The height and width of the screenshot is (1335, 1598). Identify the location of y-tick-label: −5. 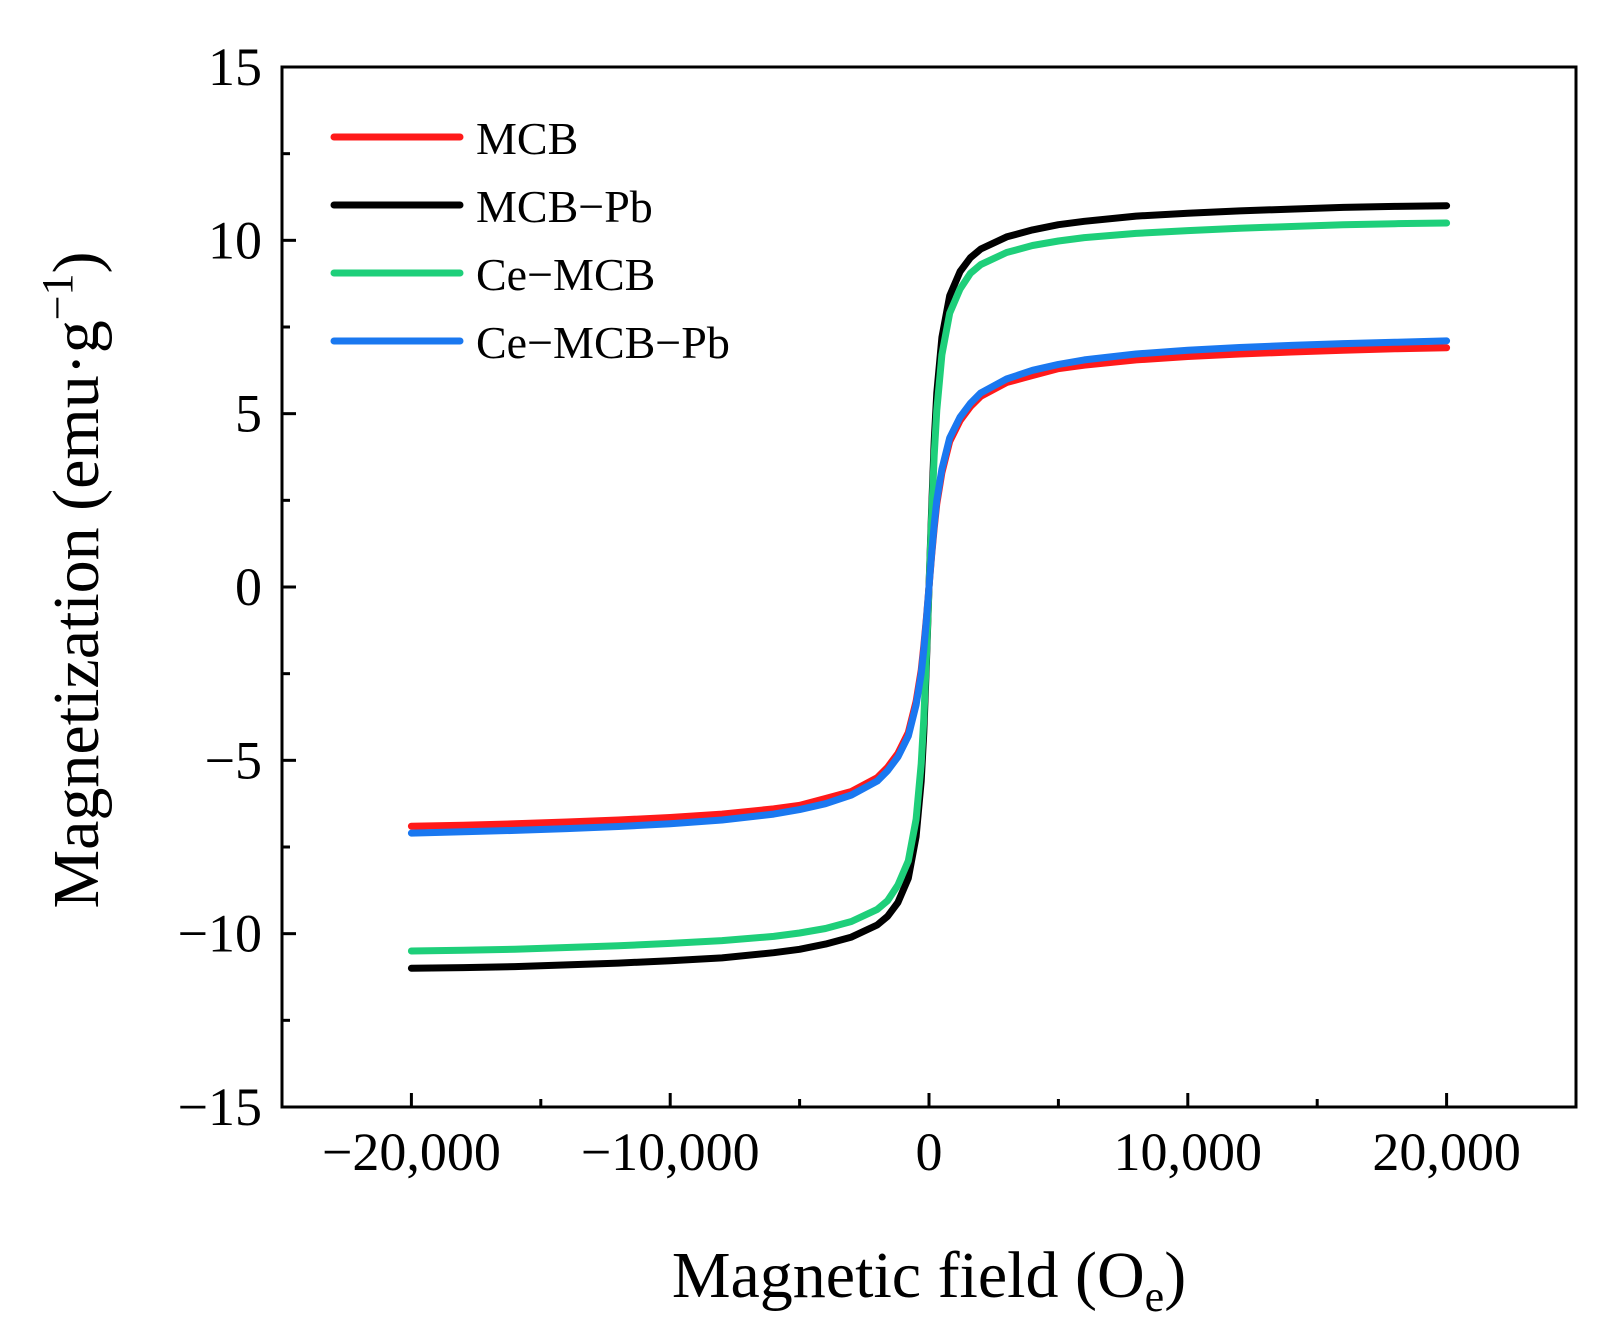
(233, 760).